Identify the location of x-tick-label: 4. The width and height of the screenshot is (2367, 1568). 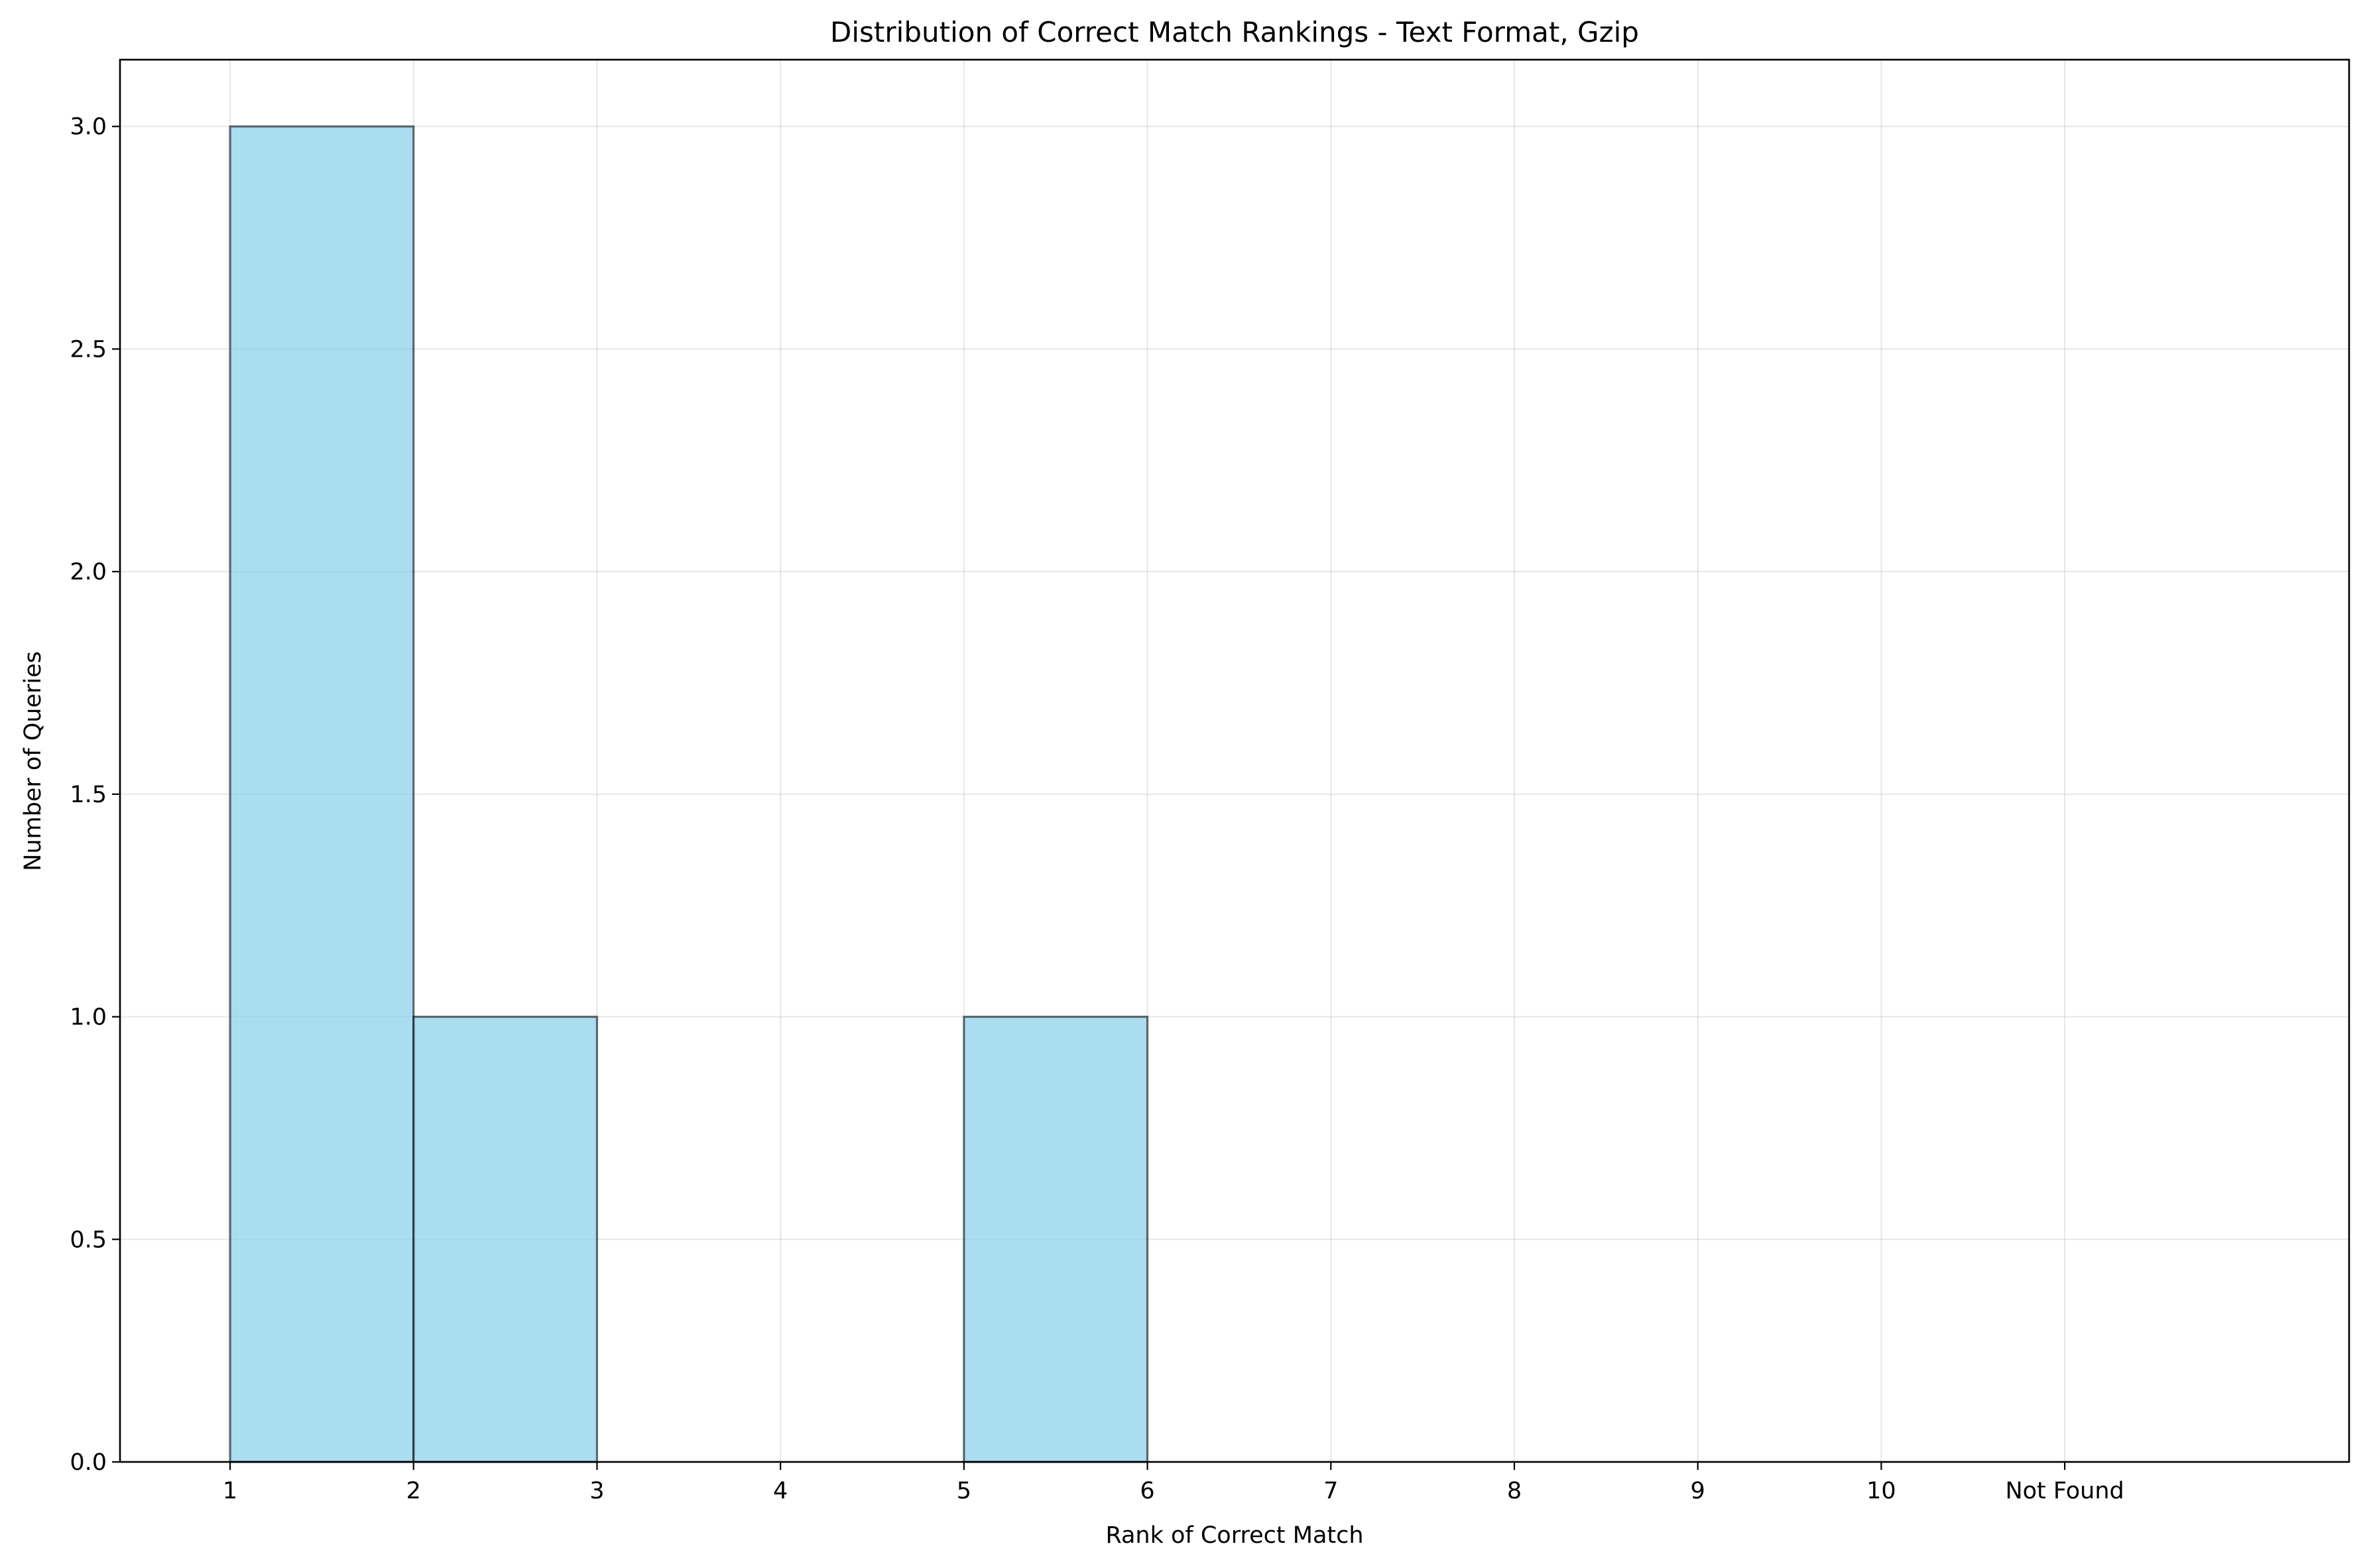
(780, 1491).